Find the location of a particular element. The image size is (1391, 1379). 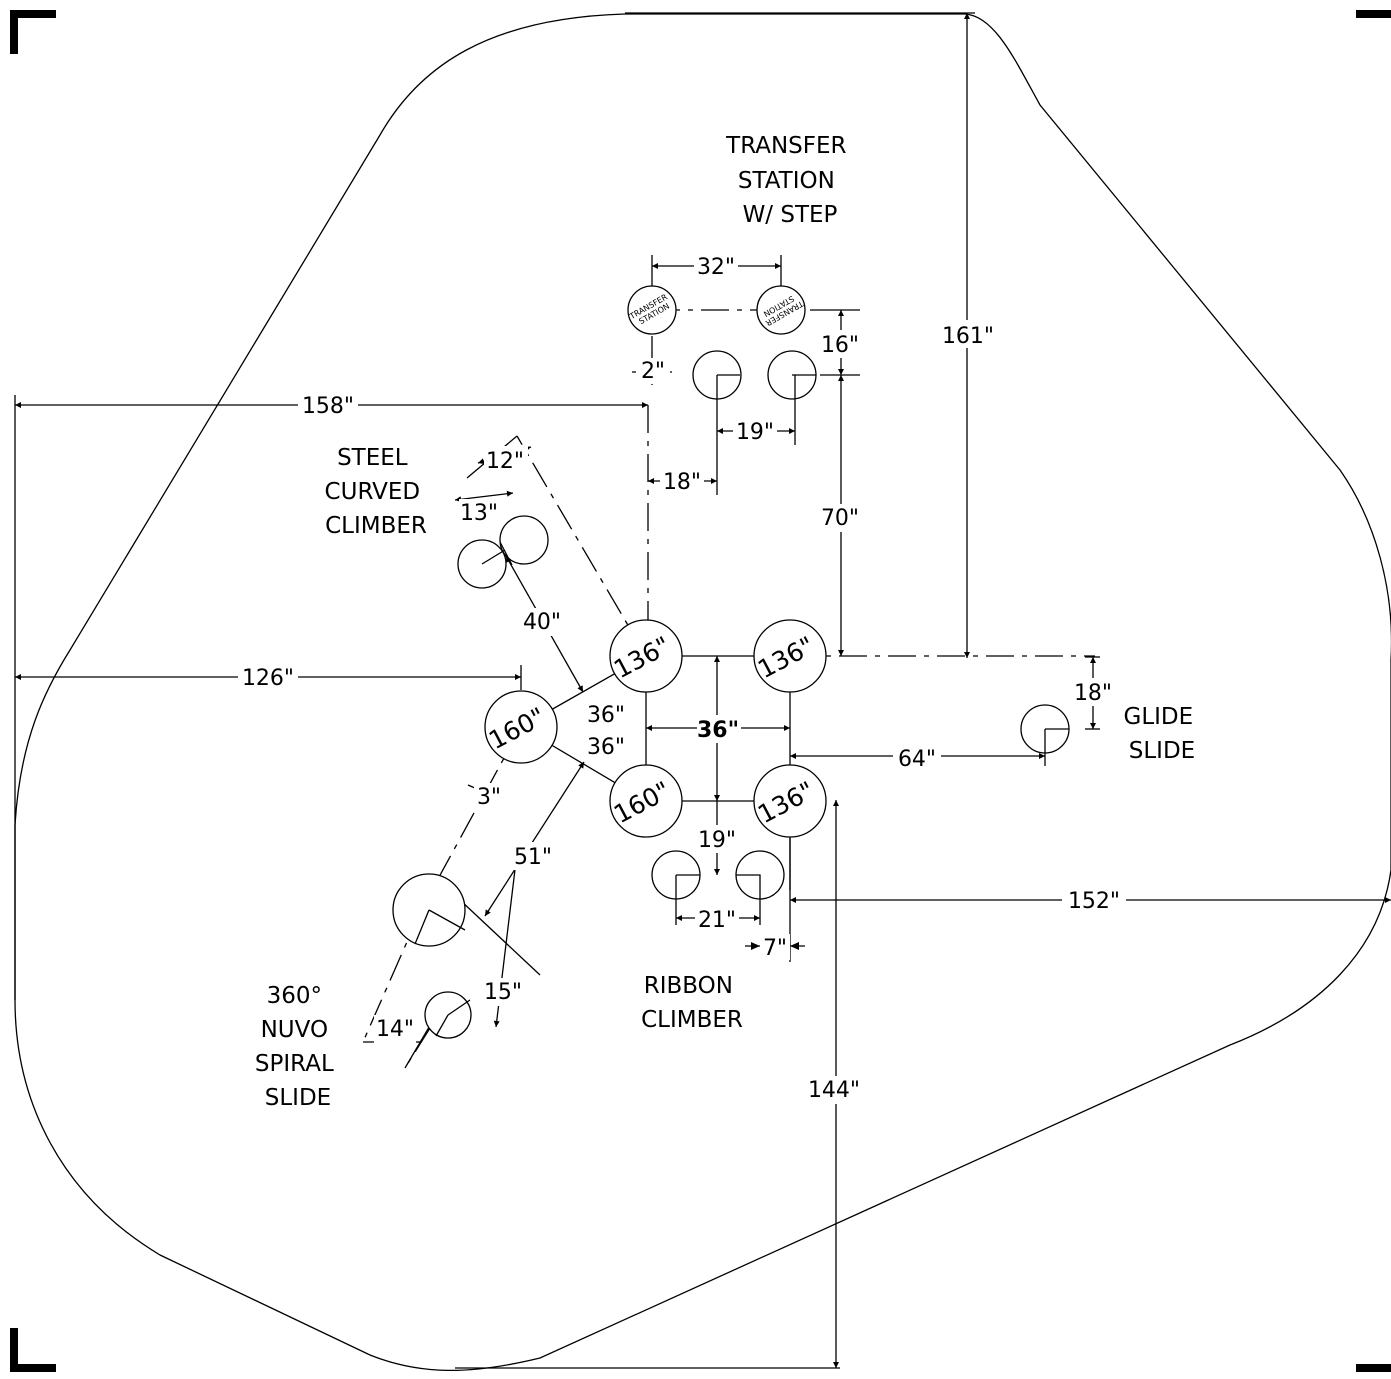

dim-70: 70" is located at coordinates (840, 518).